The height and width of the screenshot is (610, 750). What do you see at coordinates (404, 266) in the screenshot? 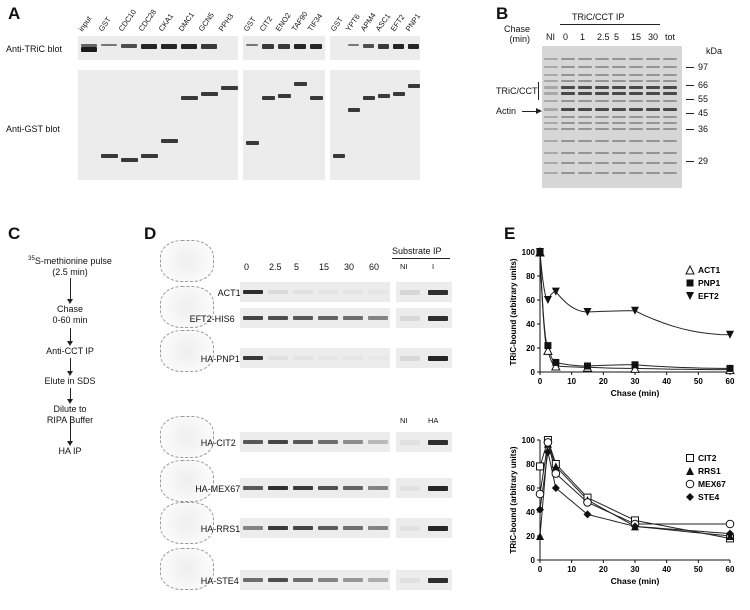
I see `panel-d-ni-top: NI` at bounding box center [404, 266].